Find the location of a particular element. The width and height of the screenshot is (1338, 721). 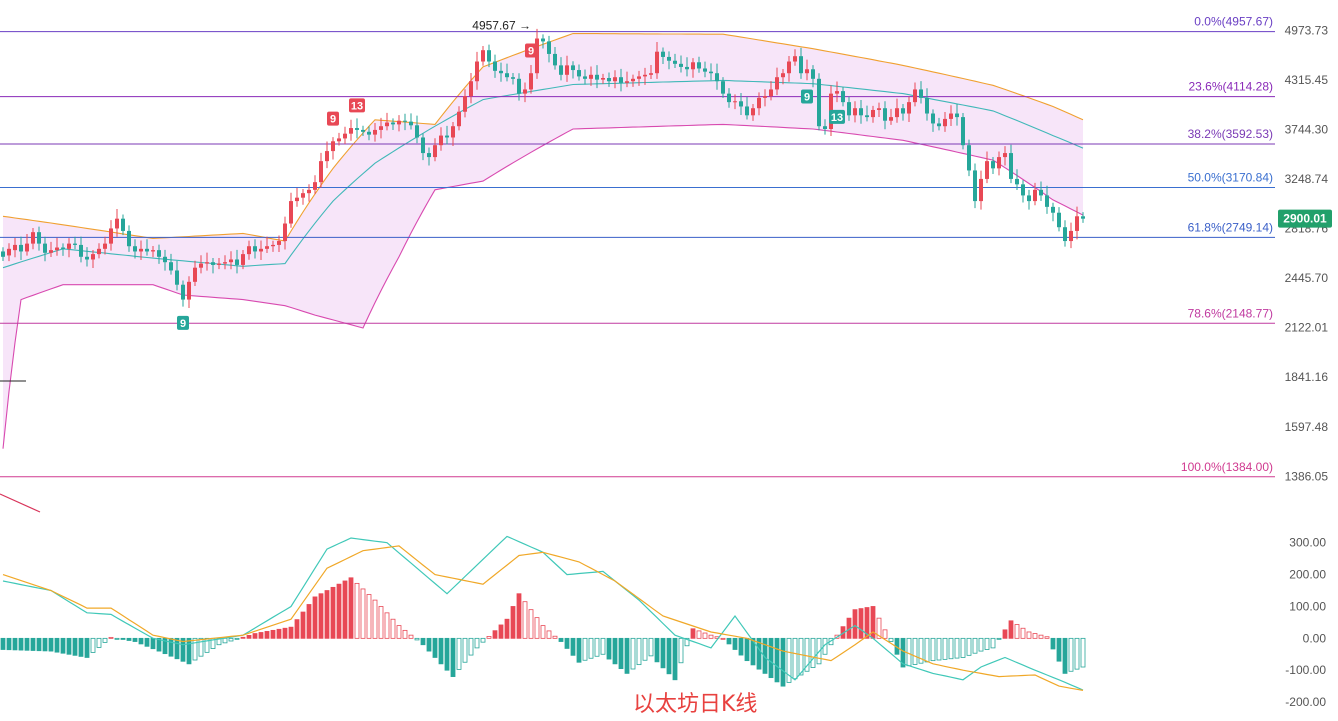

chart-overlays is located at coordinates (20, 446).